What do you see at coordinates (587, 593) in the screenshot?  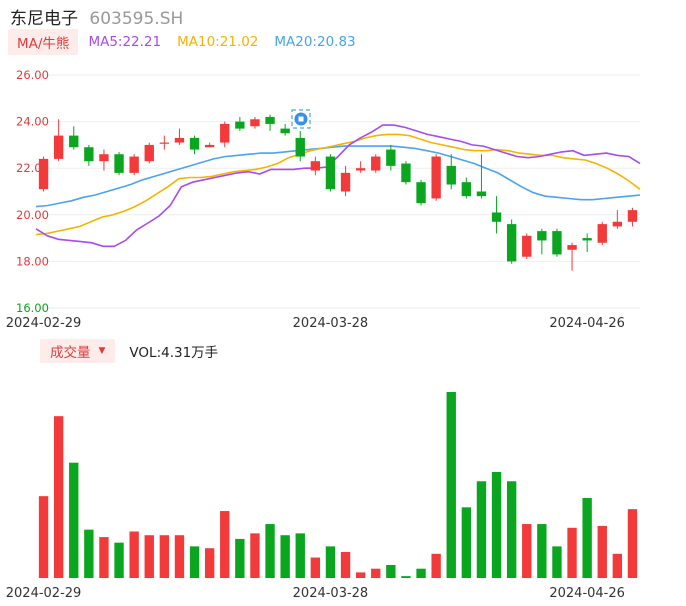 I see `volume-x-tick-label: 2024-04-26` at bounding box center [587, 593].